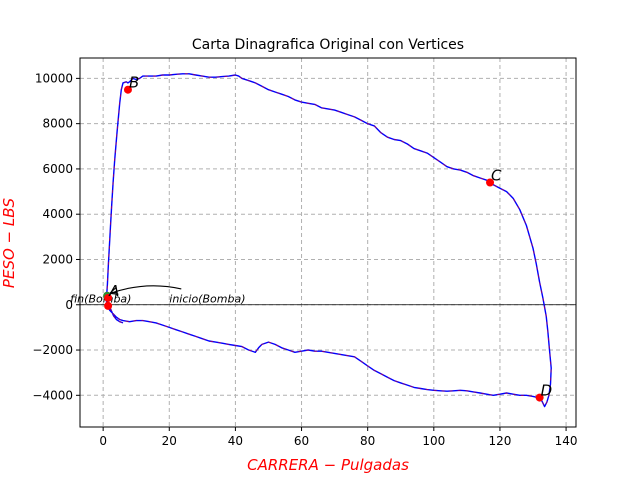 The height and width of the screenshot is (480, 640). Describe the element at coordinates (52, 395) in the screenshot. I see `y-tick-label: −4000` at that location.